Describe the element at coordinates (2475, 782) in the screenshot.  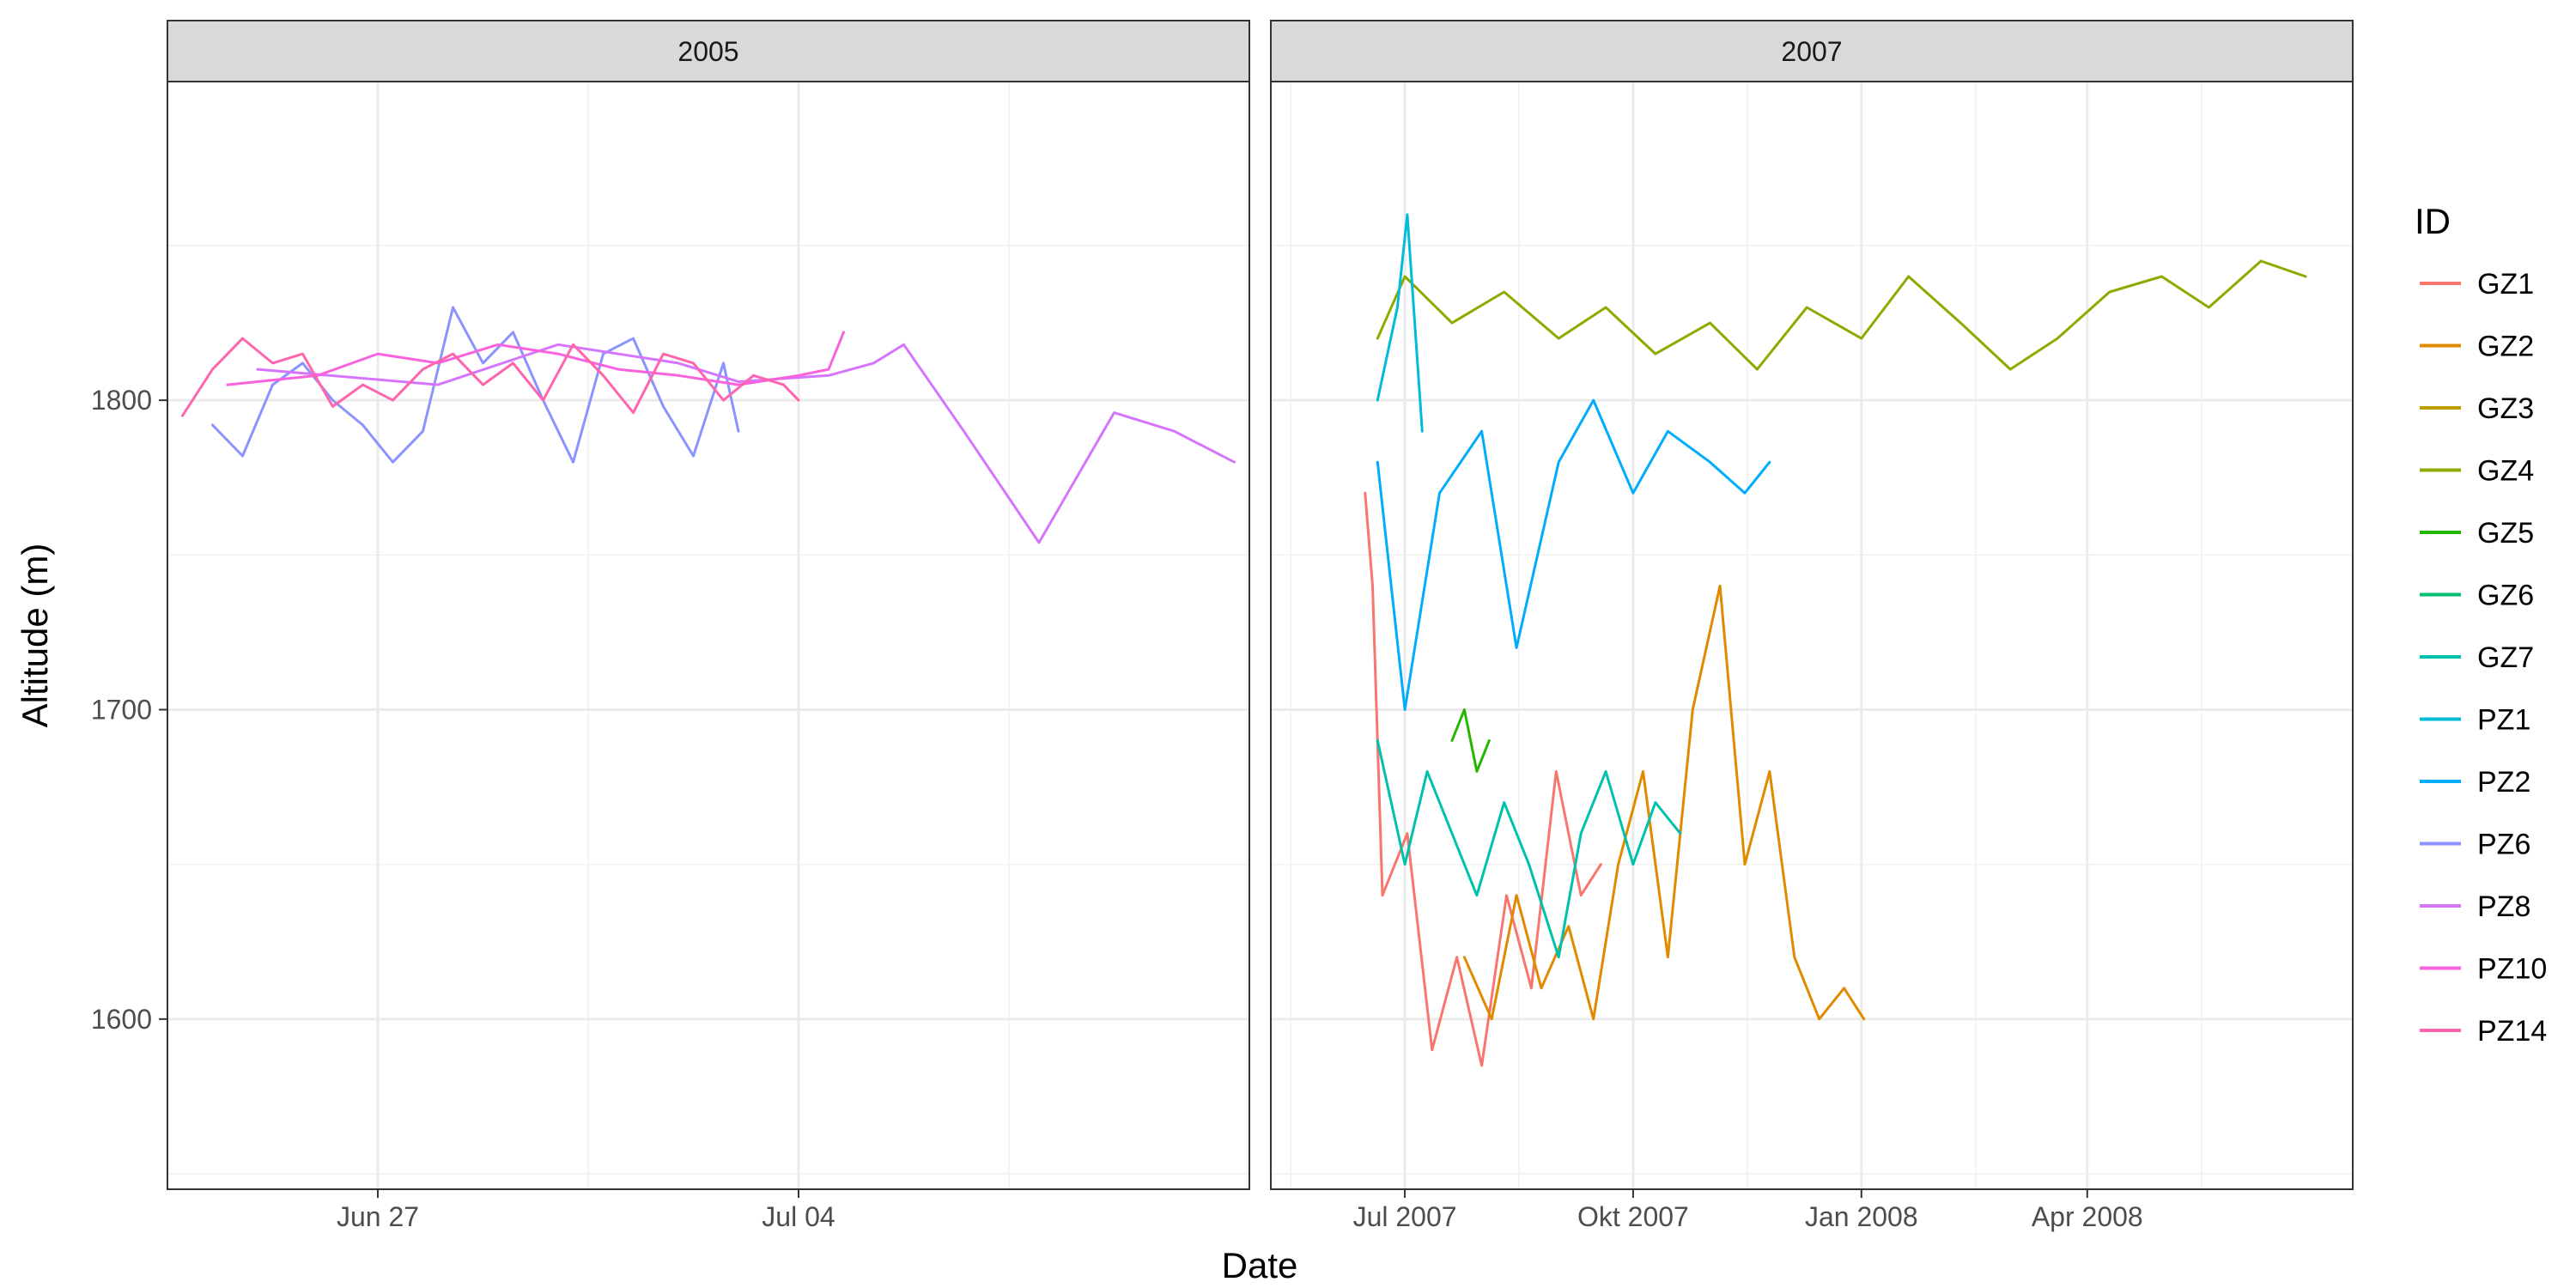
I see `legend-item-pz2: PZ2` at that location.